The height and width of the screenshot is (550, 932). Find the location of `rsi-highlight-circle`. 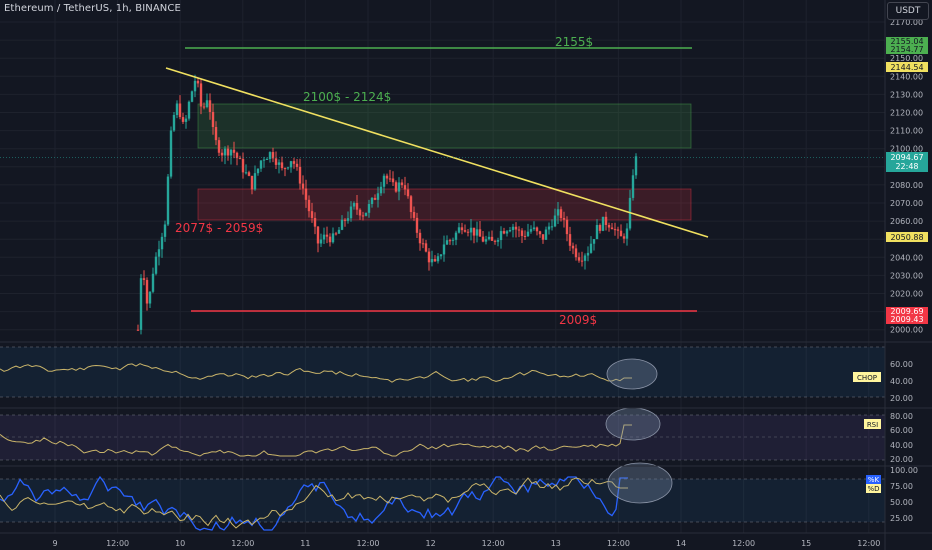

rsi-highlight-circle is located at coordinates (633, 424).